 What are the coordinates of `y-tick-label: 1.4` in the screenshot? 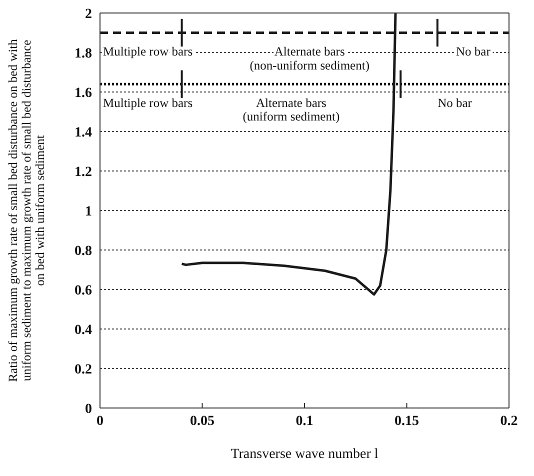 It's located at (83, 132).